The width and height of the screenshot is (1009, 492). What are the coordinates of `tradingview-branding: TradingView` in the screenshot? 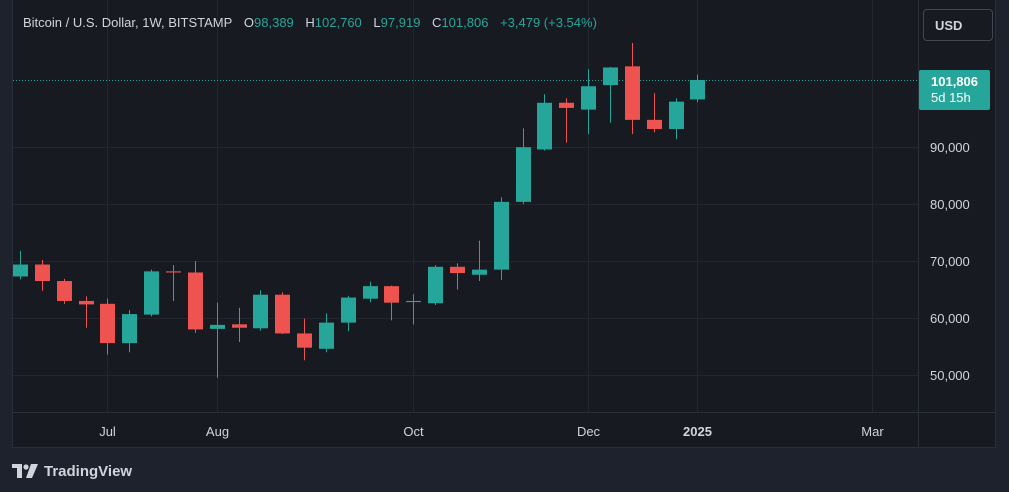 It's located at (72, 471).